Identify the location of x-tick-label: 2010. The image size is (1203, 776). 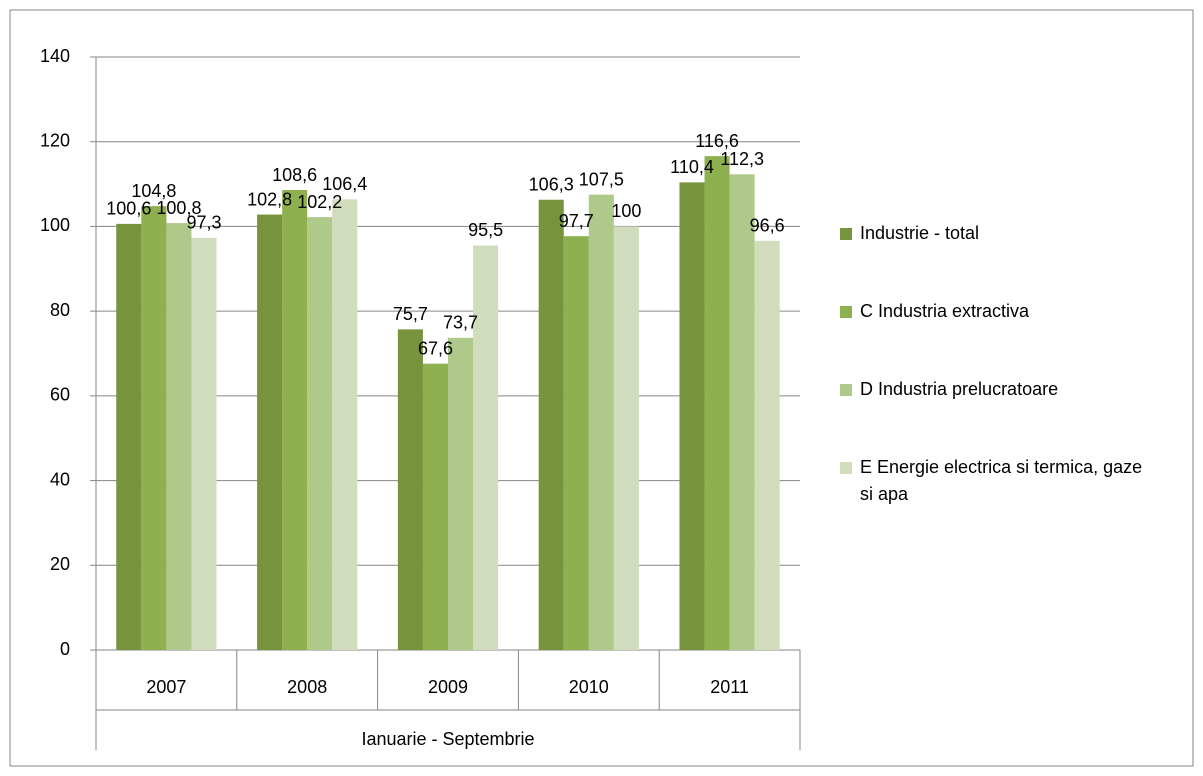
(589, 687).